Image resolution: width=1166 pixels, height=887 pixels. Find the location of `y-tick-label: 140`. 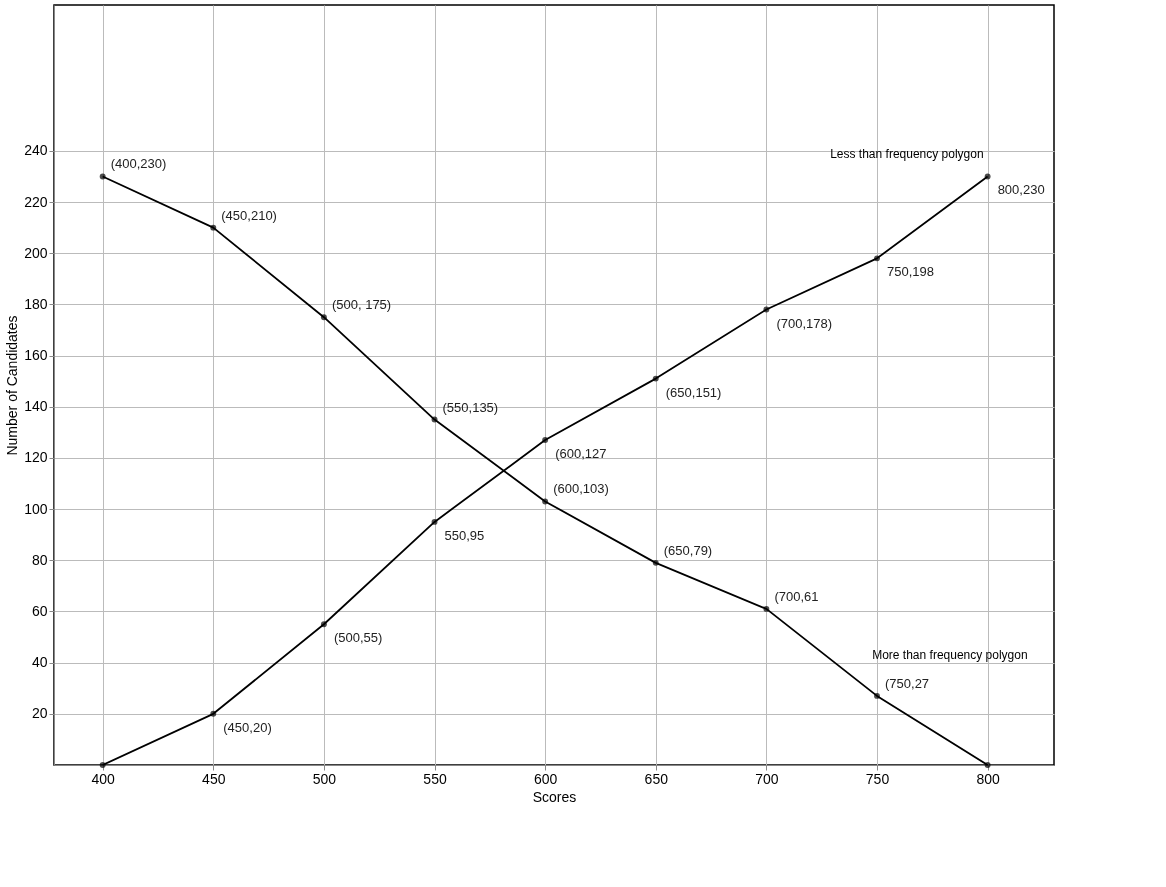

y-tick-label: 140 is located at coordinates (36, 406).